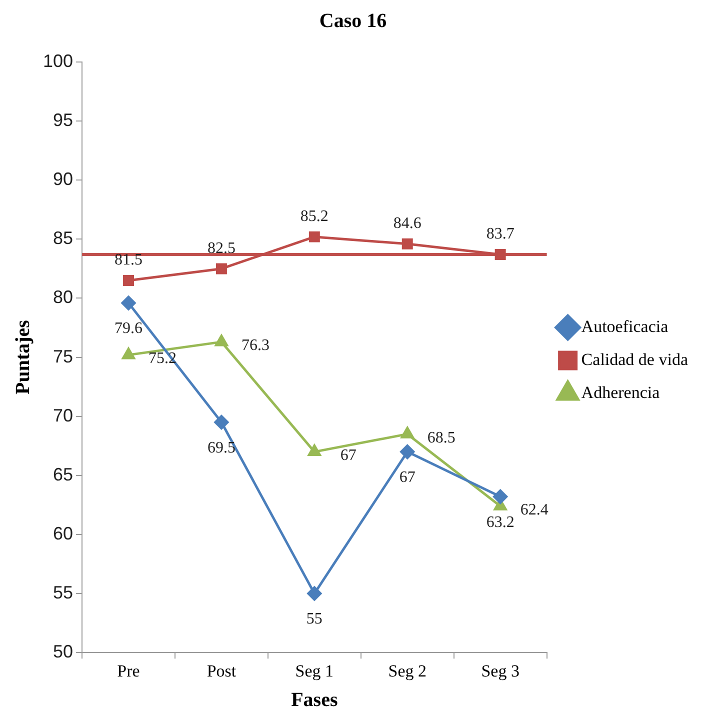 The height and width of the screenshot is (725, 708). What do you see at coordinates (500, 234) in the screenshot?
I see `data-label: 83.7` at bounding box center [500, 234].